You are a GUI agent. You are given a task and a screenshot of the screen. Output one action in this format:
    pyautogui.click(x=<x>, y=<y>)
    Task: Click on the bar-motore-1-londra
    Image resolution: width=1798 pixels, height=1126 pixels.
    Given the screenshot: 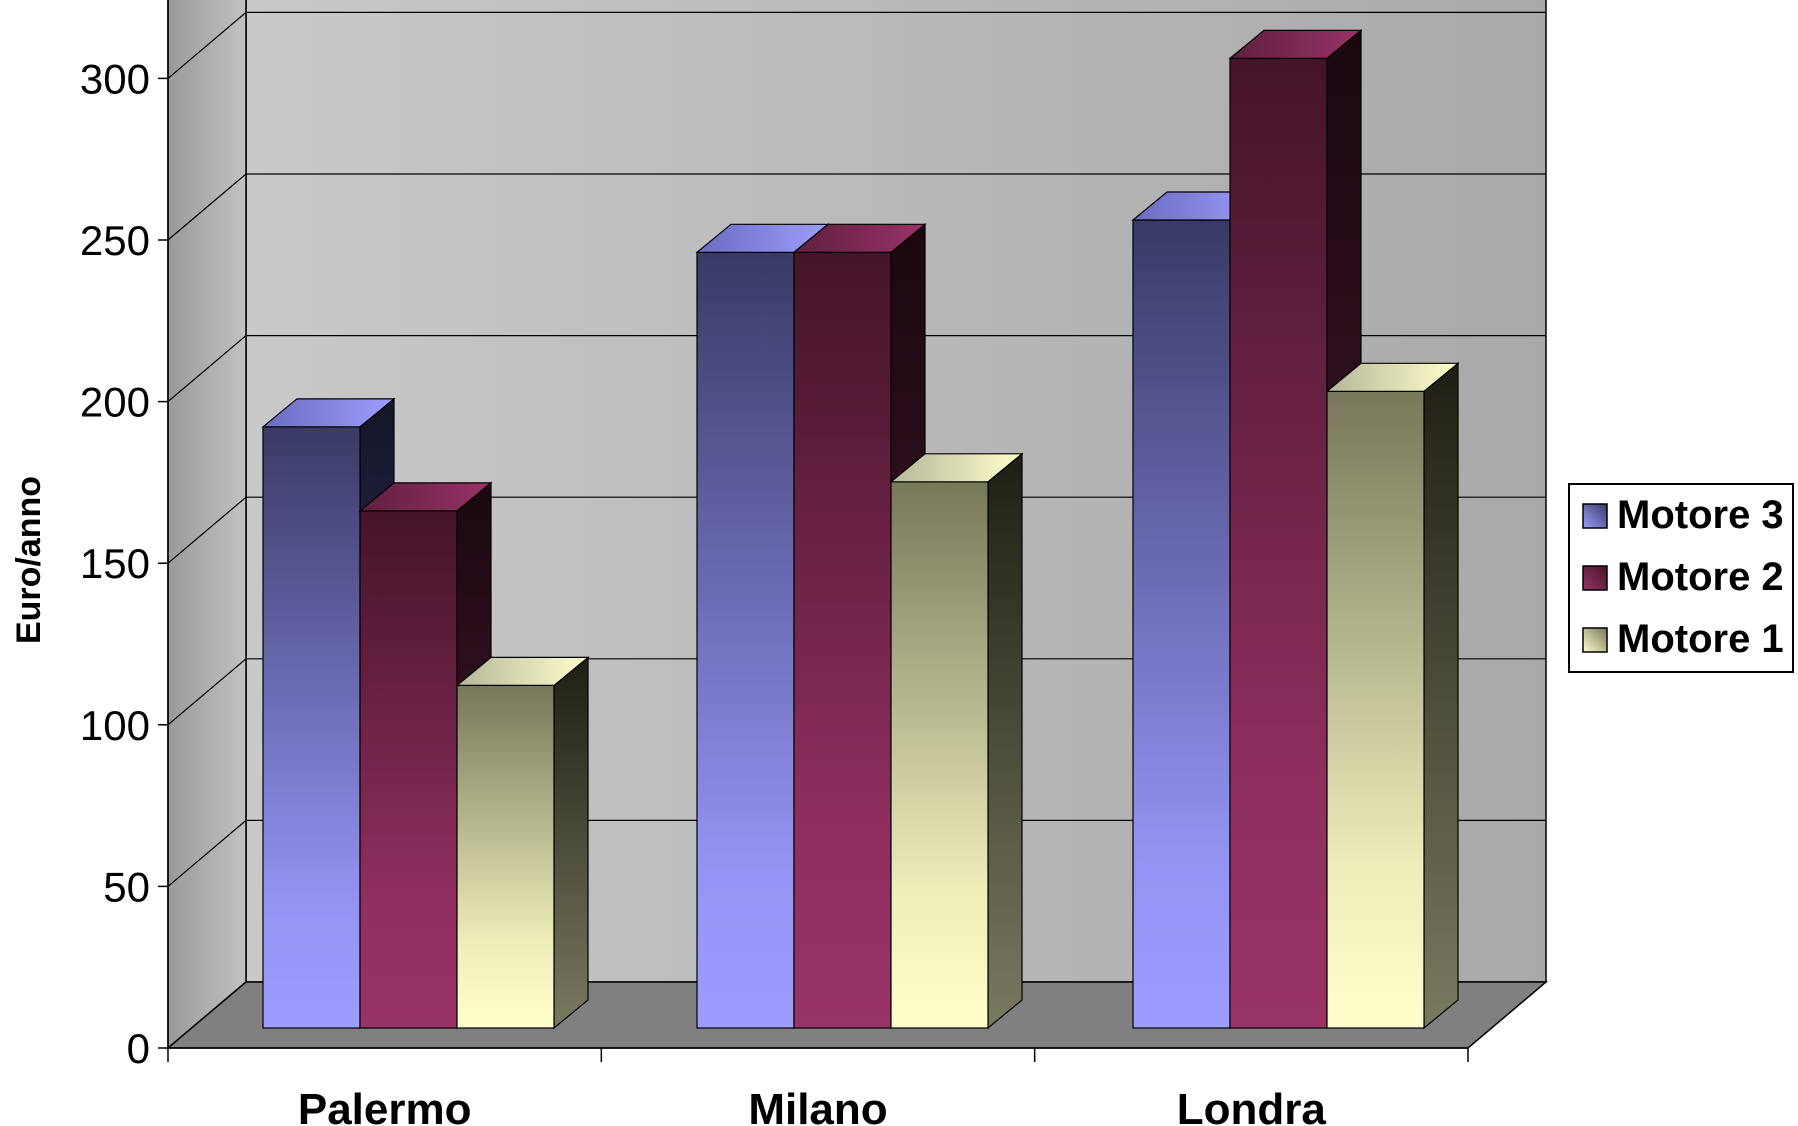 What is the action you would take?
    pyautogui.click(x=1392, y=696)
    